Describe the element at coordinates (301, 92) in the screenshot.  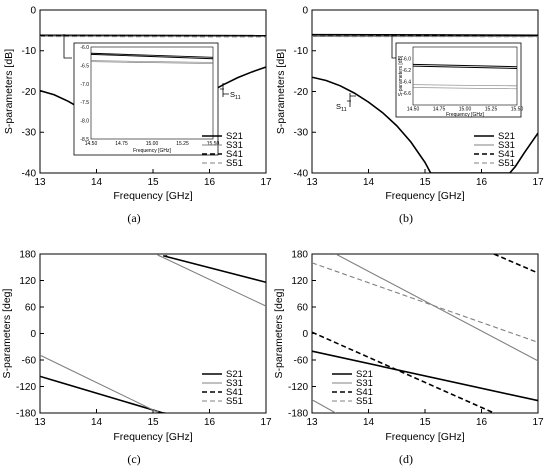
I see `y-tick-label: -20` at that location.